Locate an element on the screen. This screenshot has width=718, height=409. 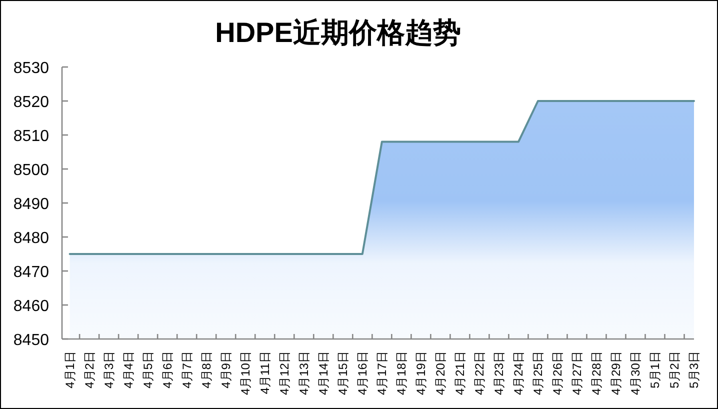
x-tick-label: 4月15日 is located at coordinates (343, 373).